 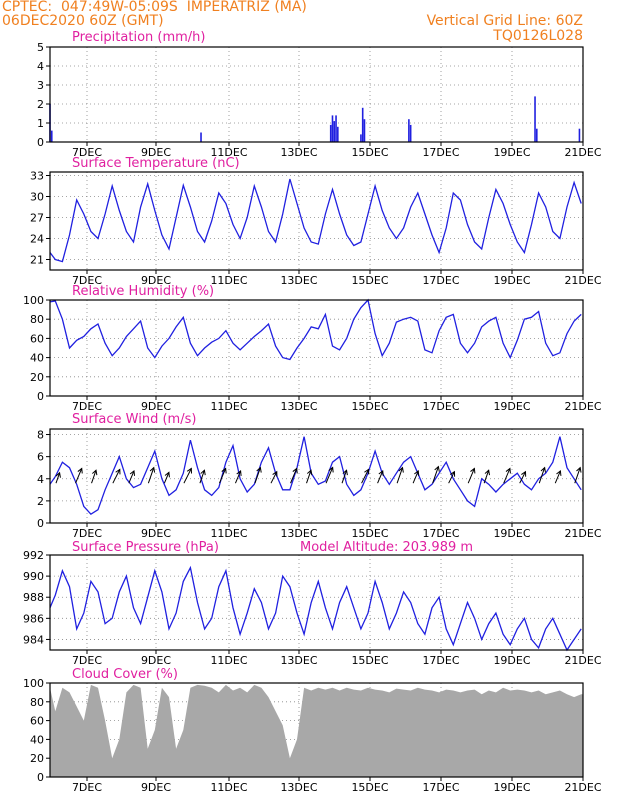 I want to click on panel-title: Cloud Cover (%), so click(x=125, y=674).